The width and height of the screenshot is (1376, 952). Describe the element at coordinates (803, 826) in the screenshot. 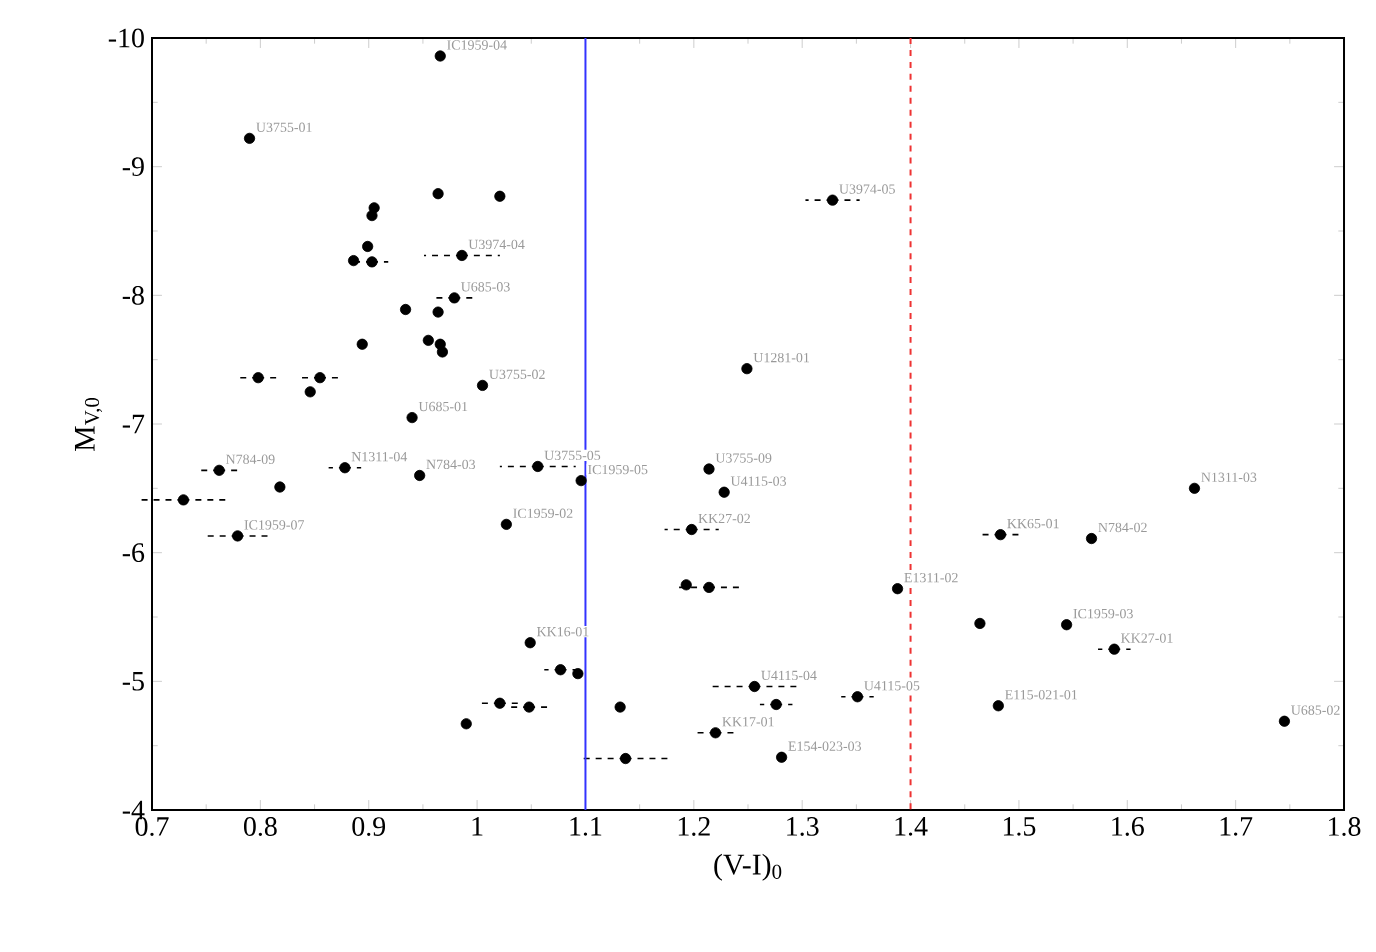

I see `x-tick-label: 1.3` at that location.